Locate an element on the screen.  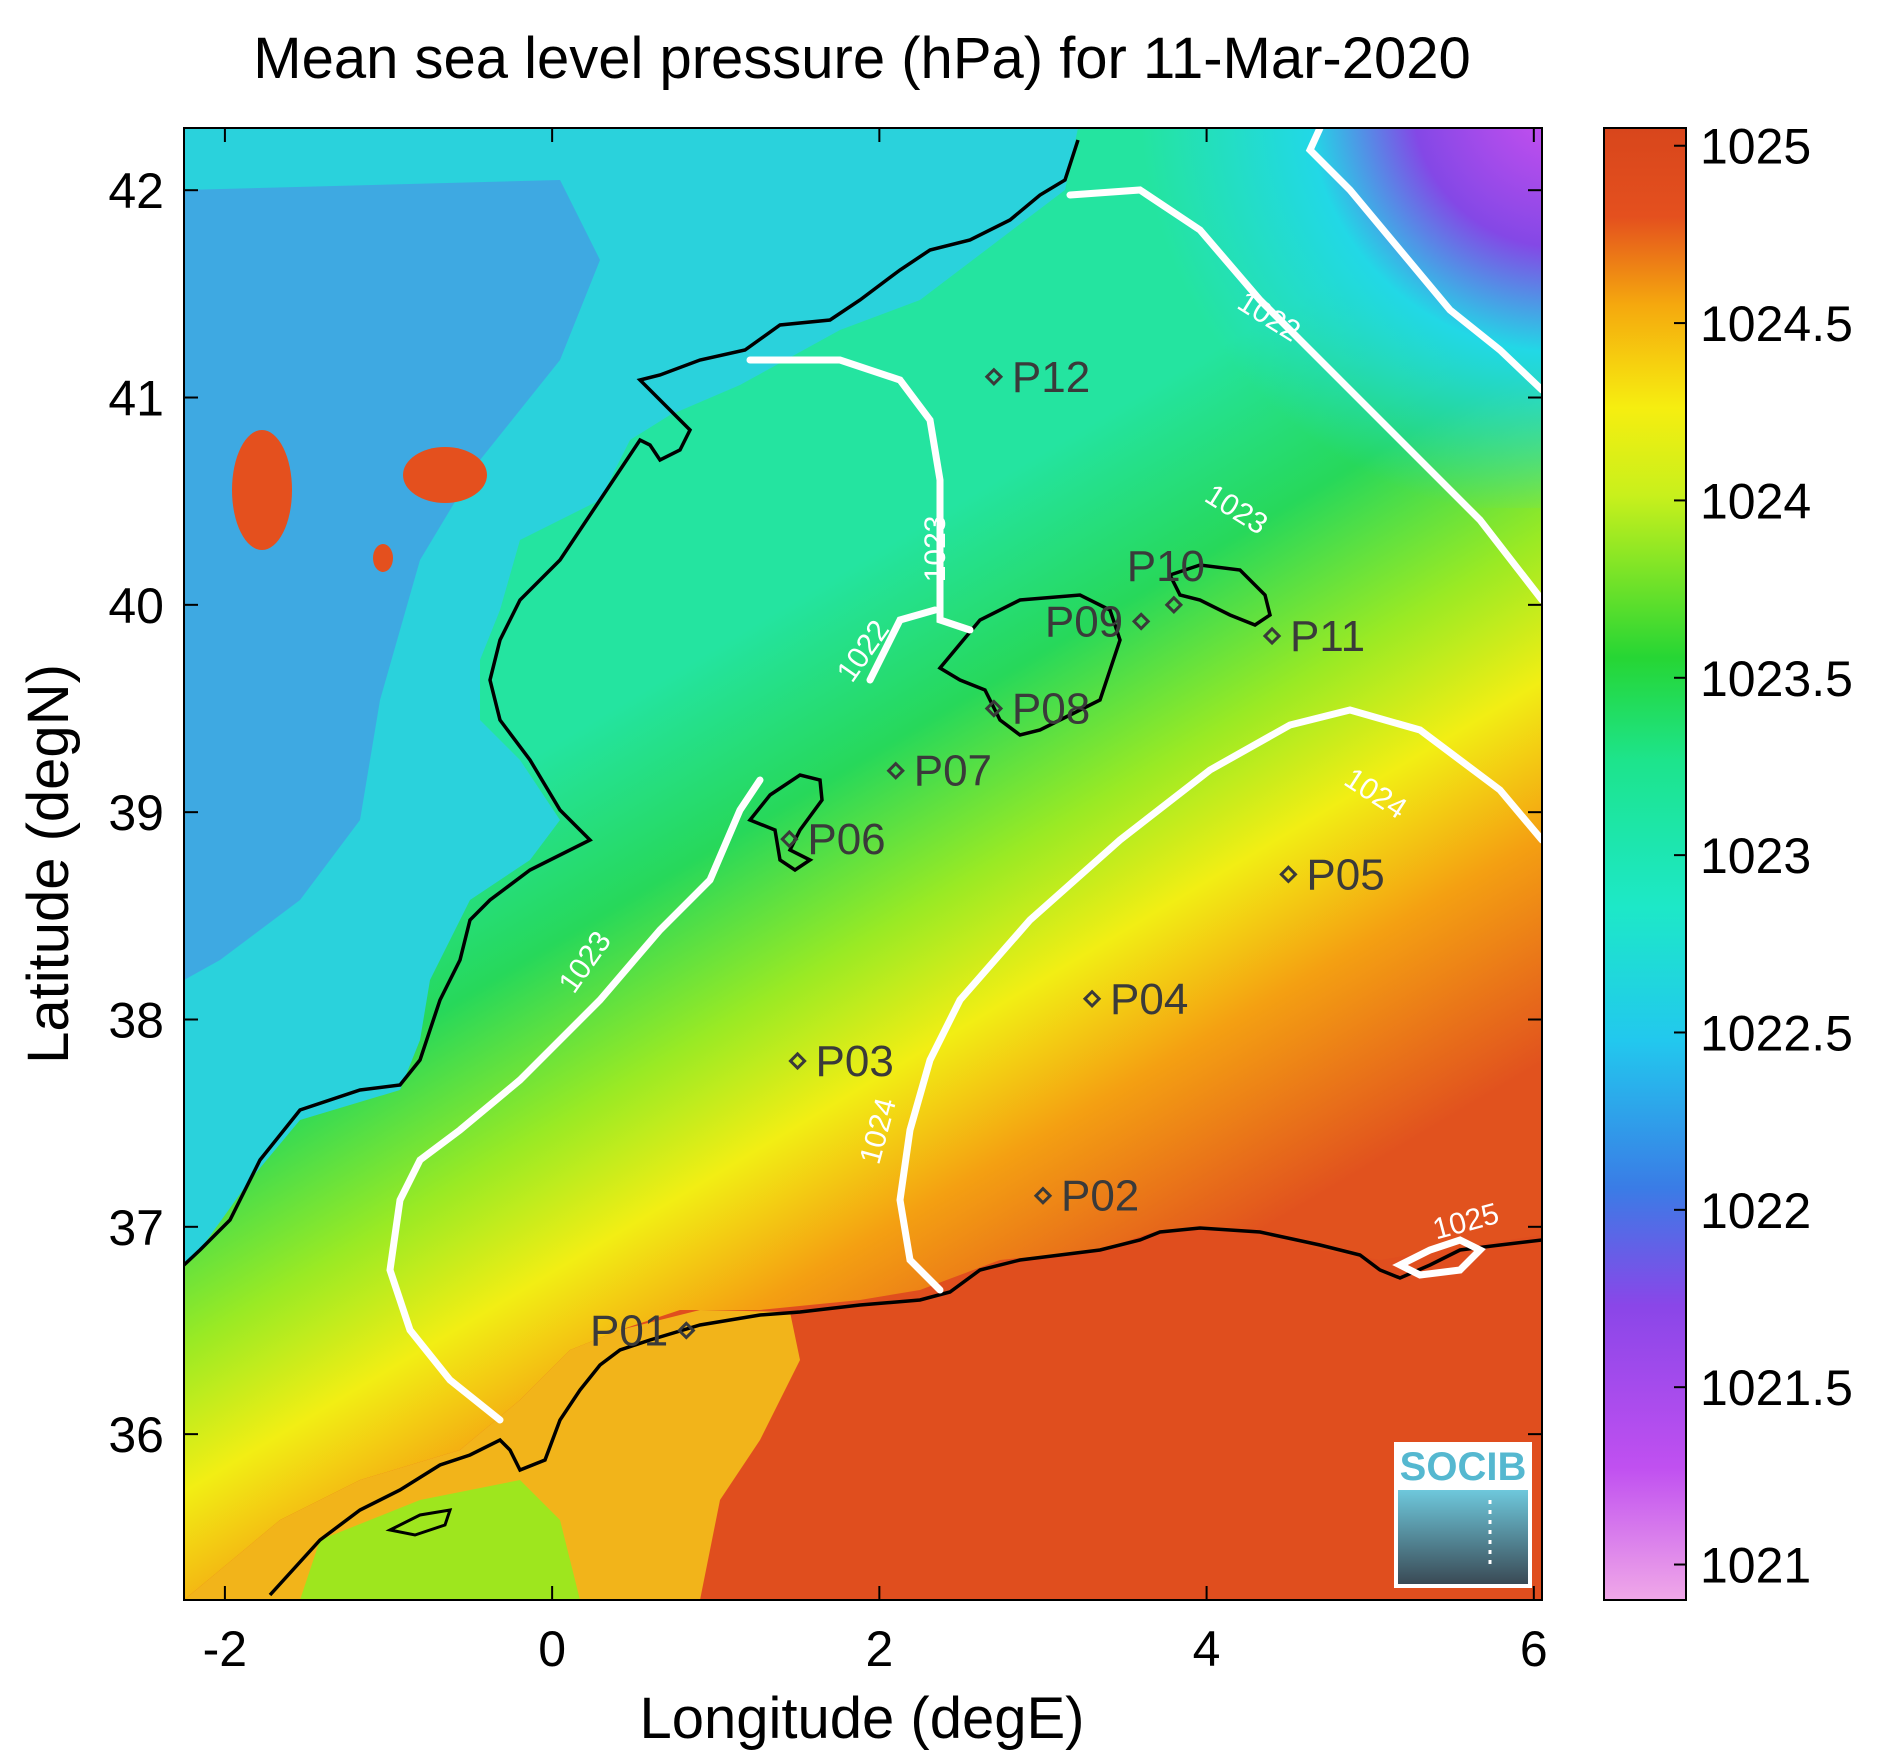
y-tick-label: 42 is located at coordinates (136, 191).